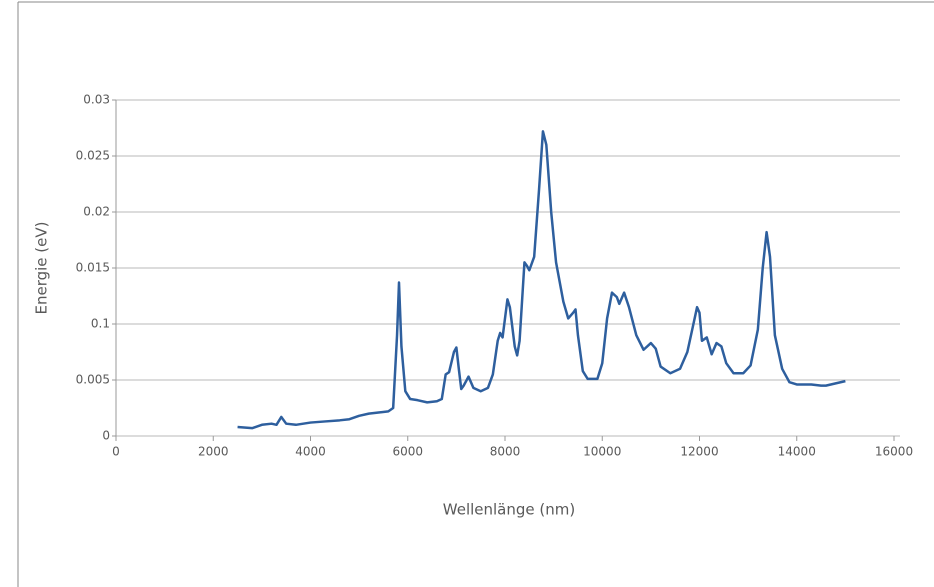 The image size is (934, 587). What do you see at coordinates (96, 100) in the screenshot?
I see `y-tick-label: 0.03` at bounding box center [96, 100].